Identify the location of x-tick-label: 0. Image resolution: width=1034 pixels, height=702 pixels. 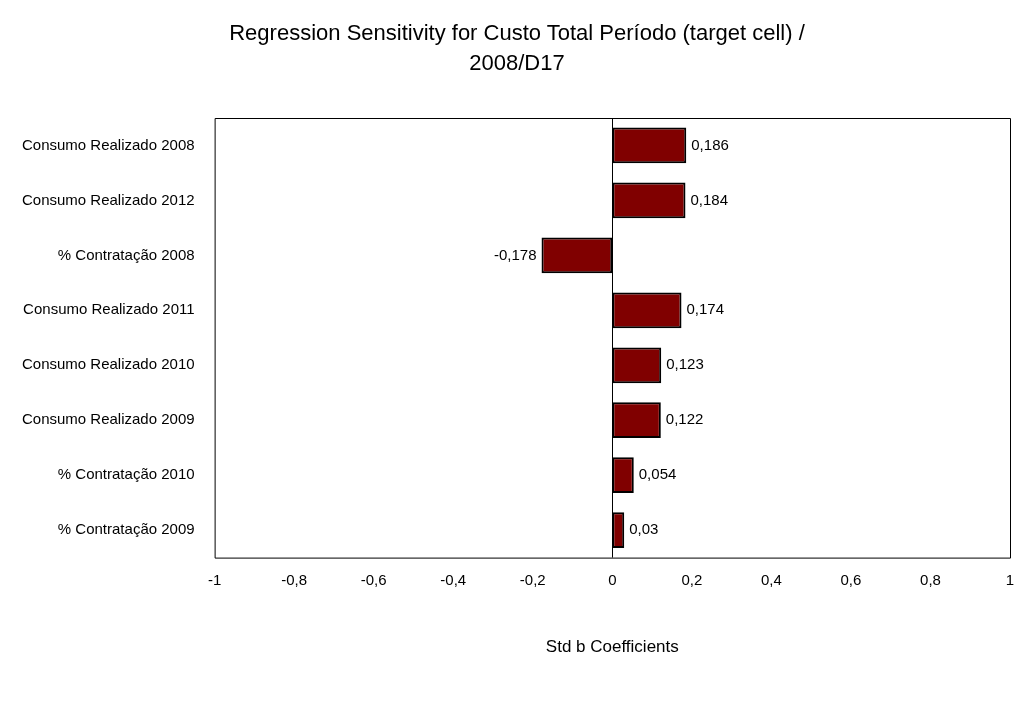
(612, 579).